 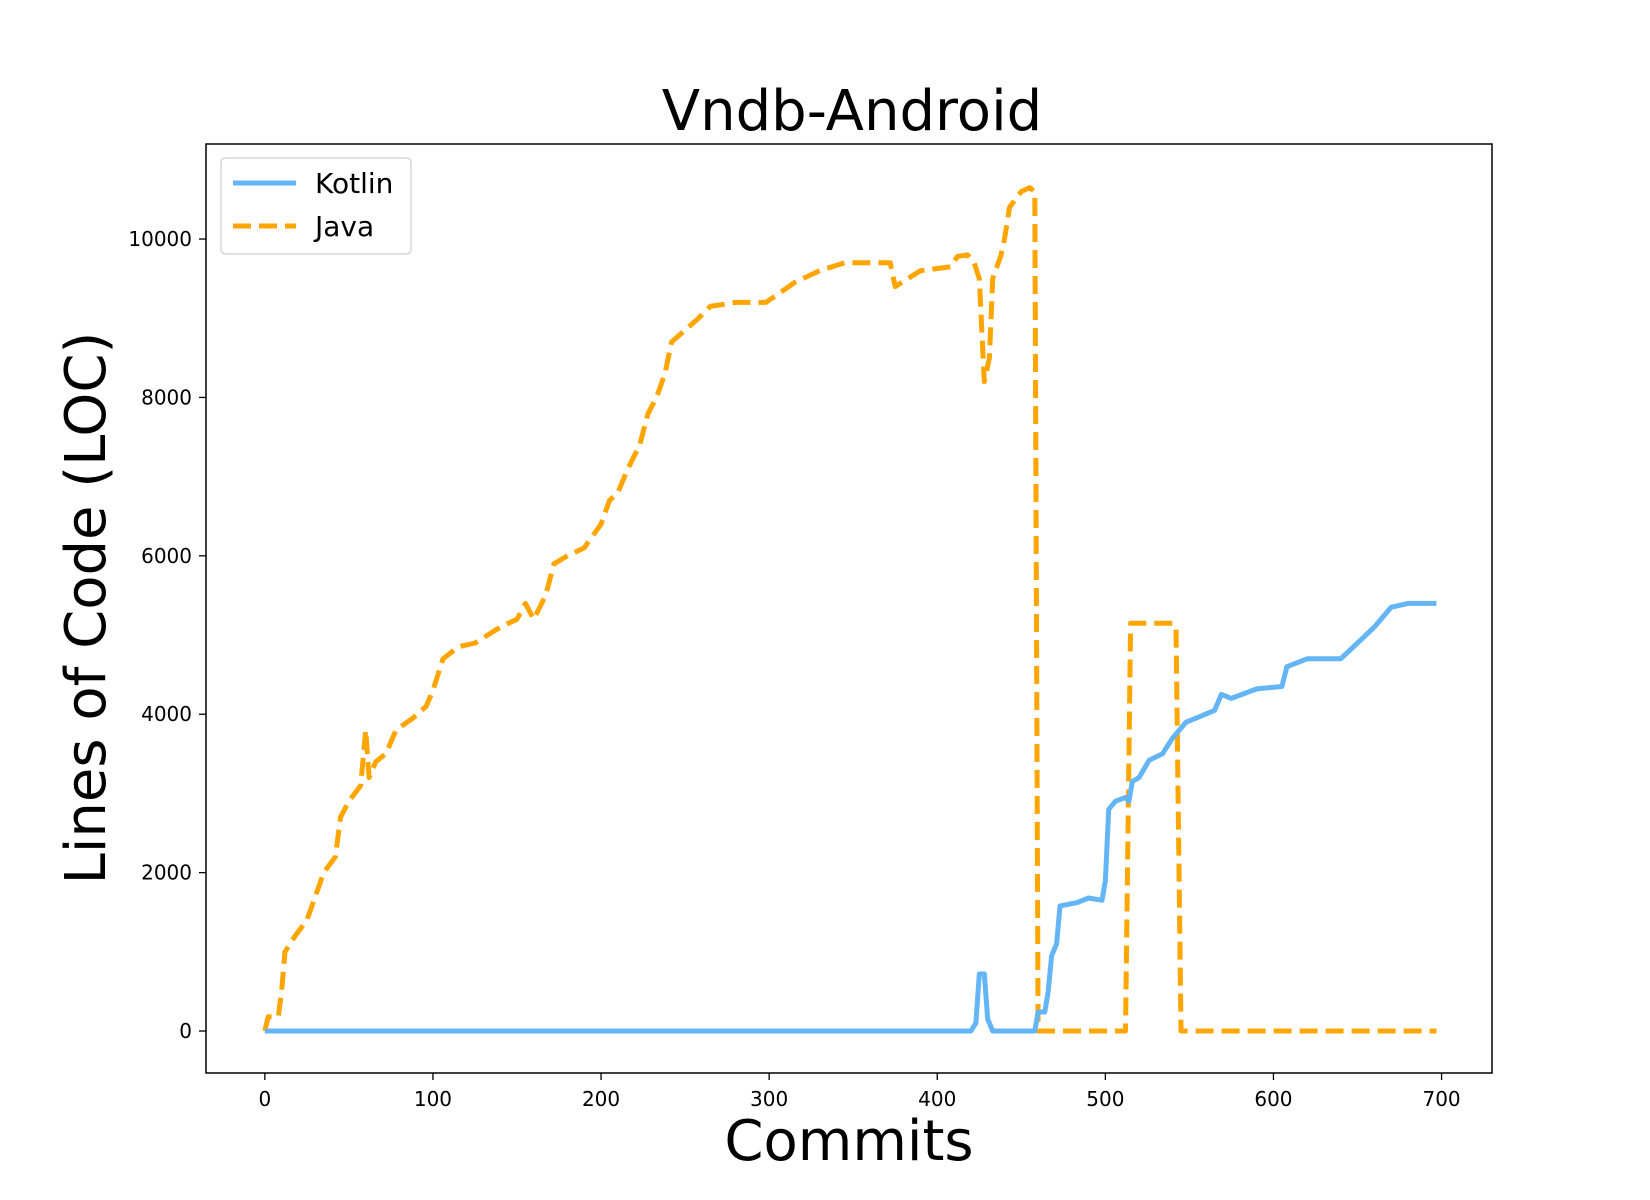 I want to click on legend: Kotlin Java, so click(x=316, y=206).